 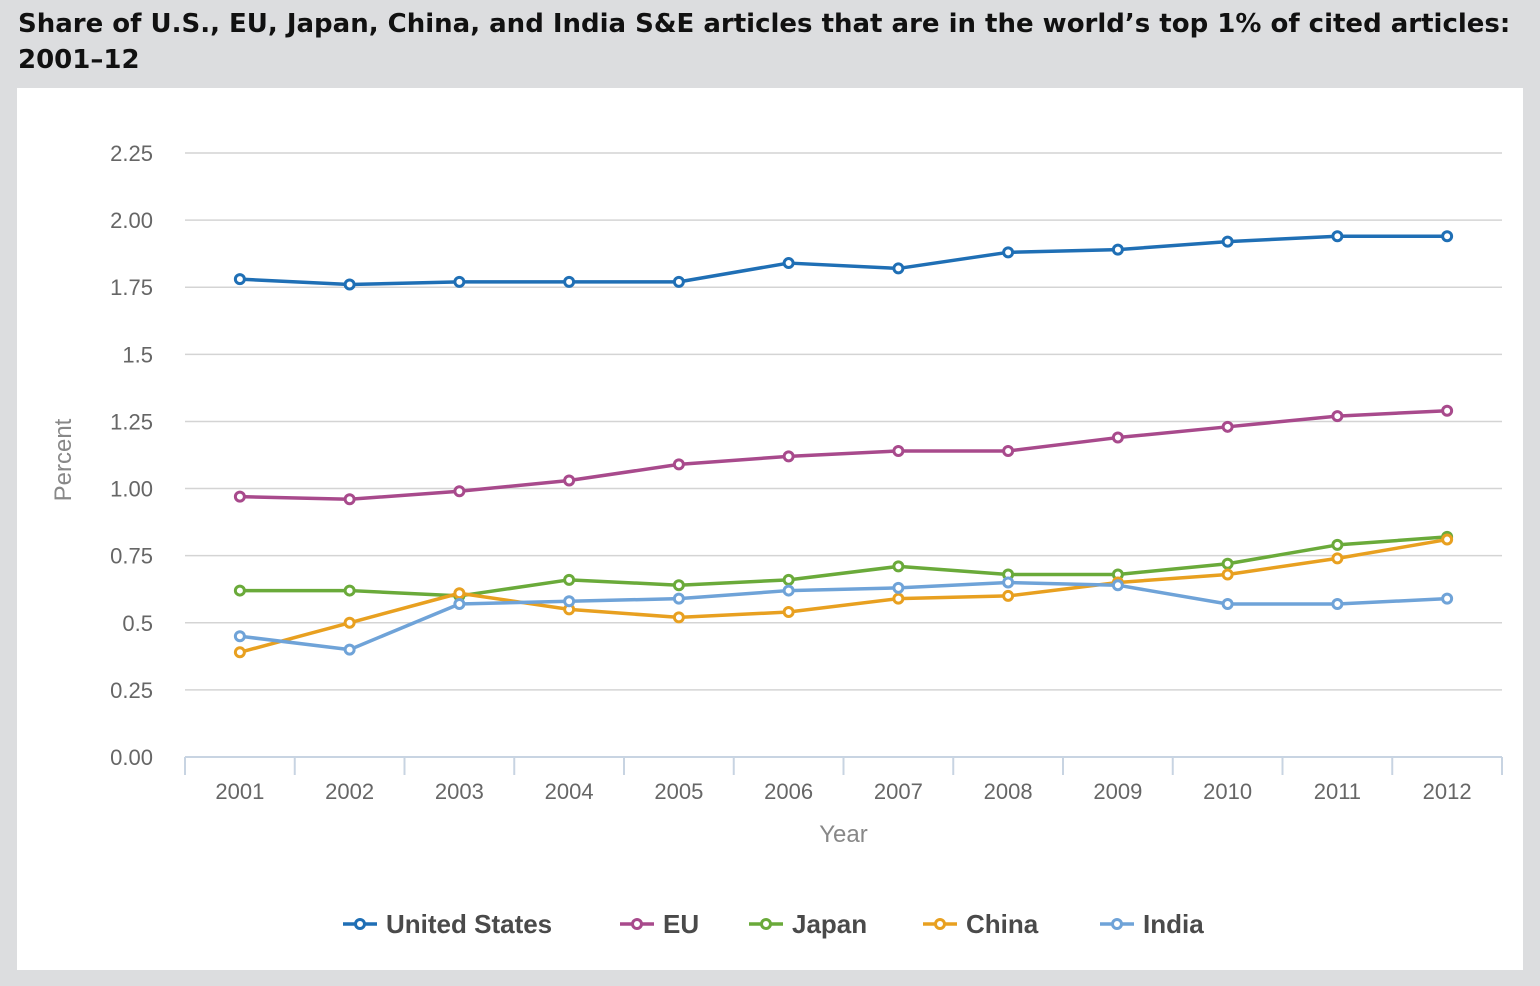 What do you see at coordinates (1117, 791) in the screenshot?
I see `x-tick-label: 2009` at bounding box center [1117, 791].